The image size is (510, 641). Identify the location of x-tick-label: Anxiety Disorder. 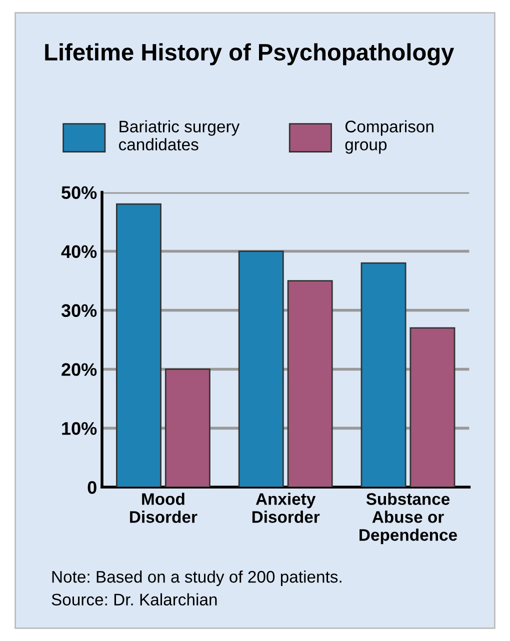
(286, 507).